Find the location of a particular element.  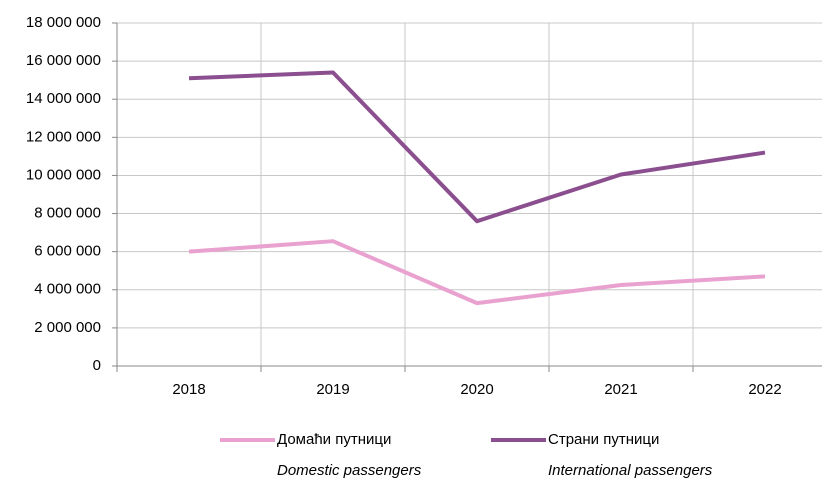

legend-label: Страни путници is located at coordinates (603, 439).